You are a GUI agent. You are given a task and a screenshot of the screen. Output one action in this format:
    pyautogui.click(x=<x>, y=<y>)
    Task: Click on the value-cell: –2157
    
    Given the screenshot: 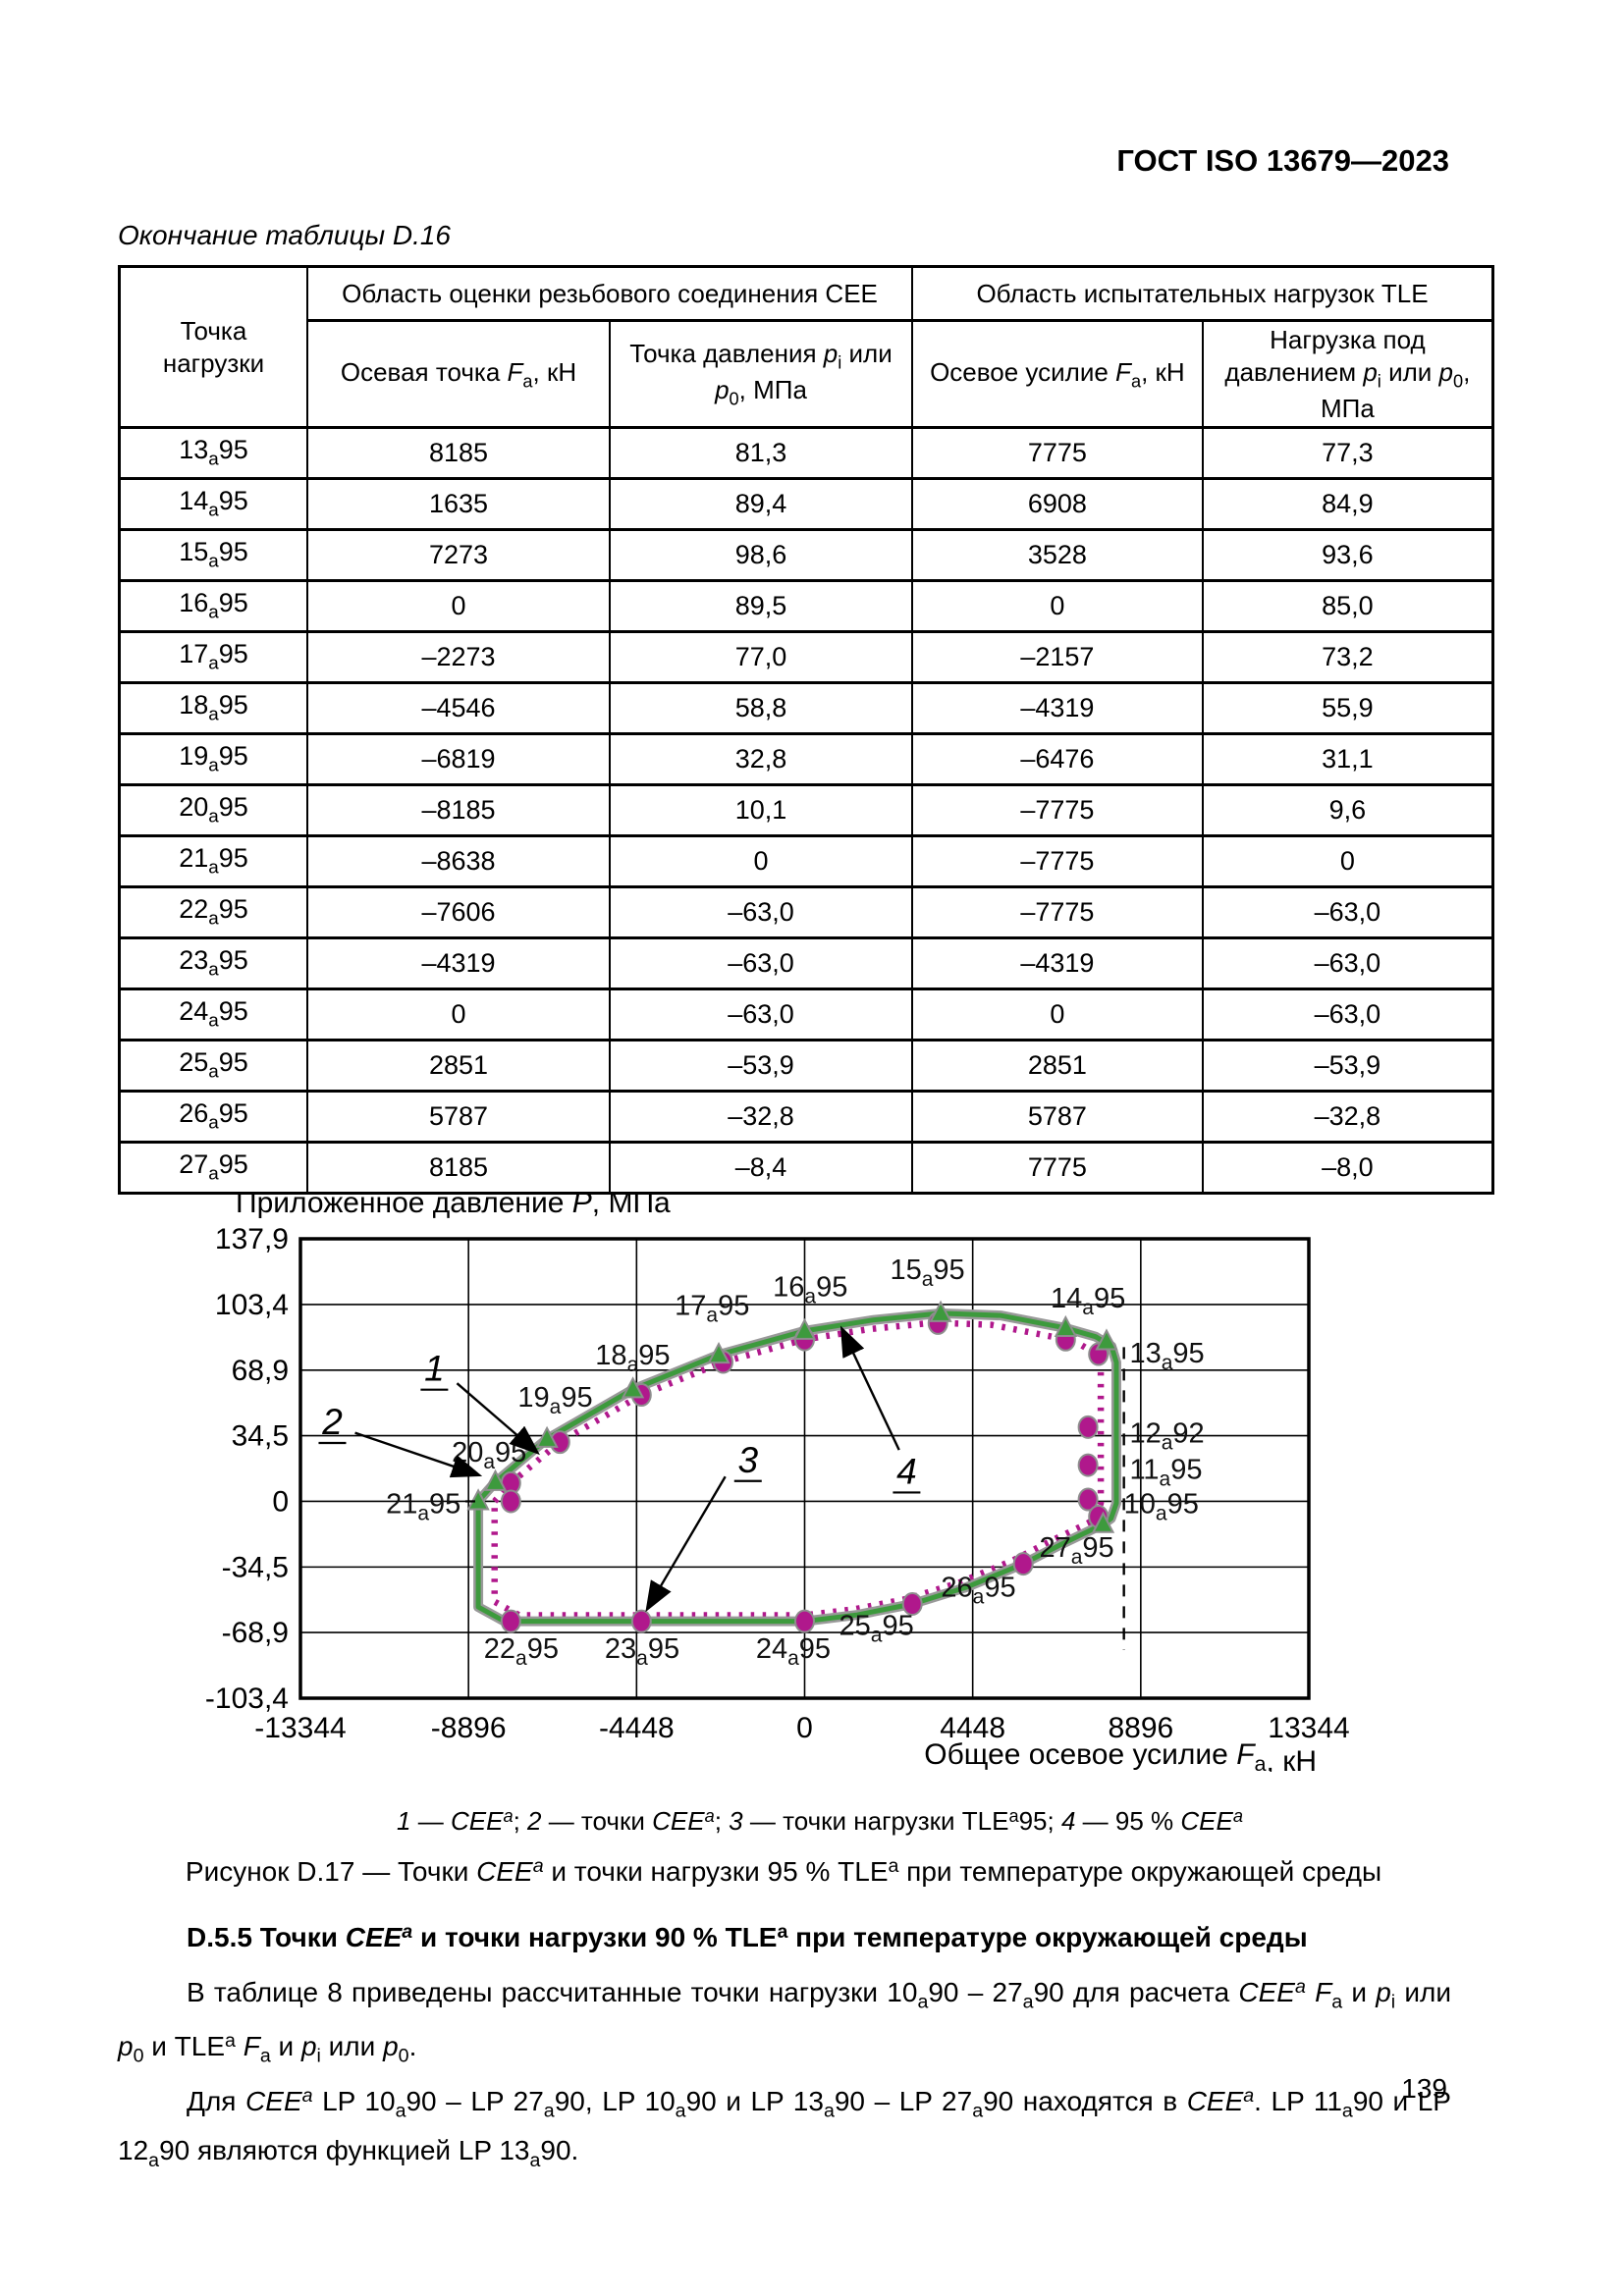 What is the action you would take?
    pyautogui.click(x=1057, y=657)
    